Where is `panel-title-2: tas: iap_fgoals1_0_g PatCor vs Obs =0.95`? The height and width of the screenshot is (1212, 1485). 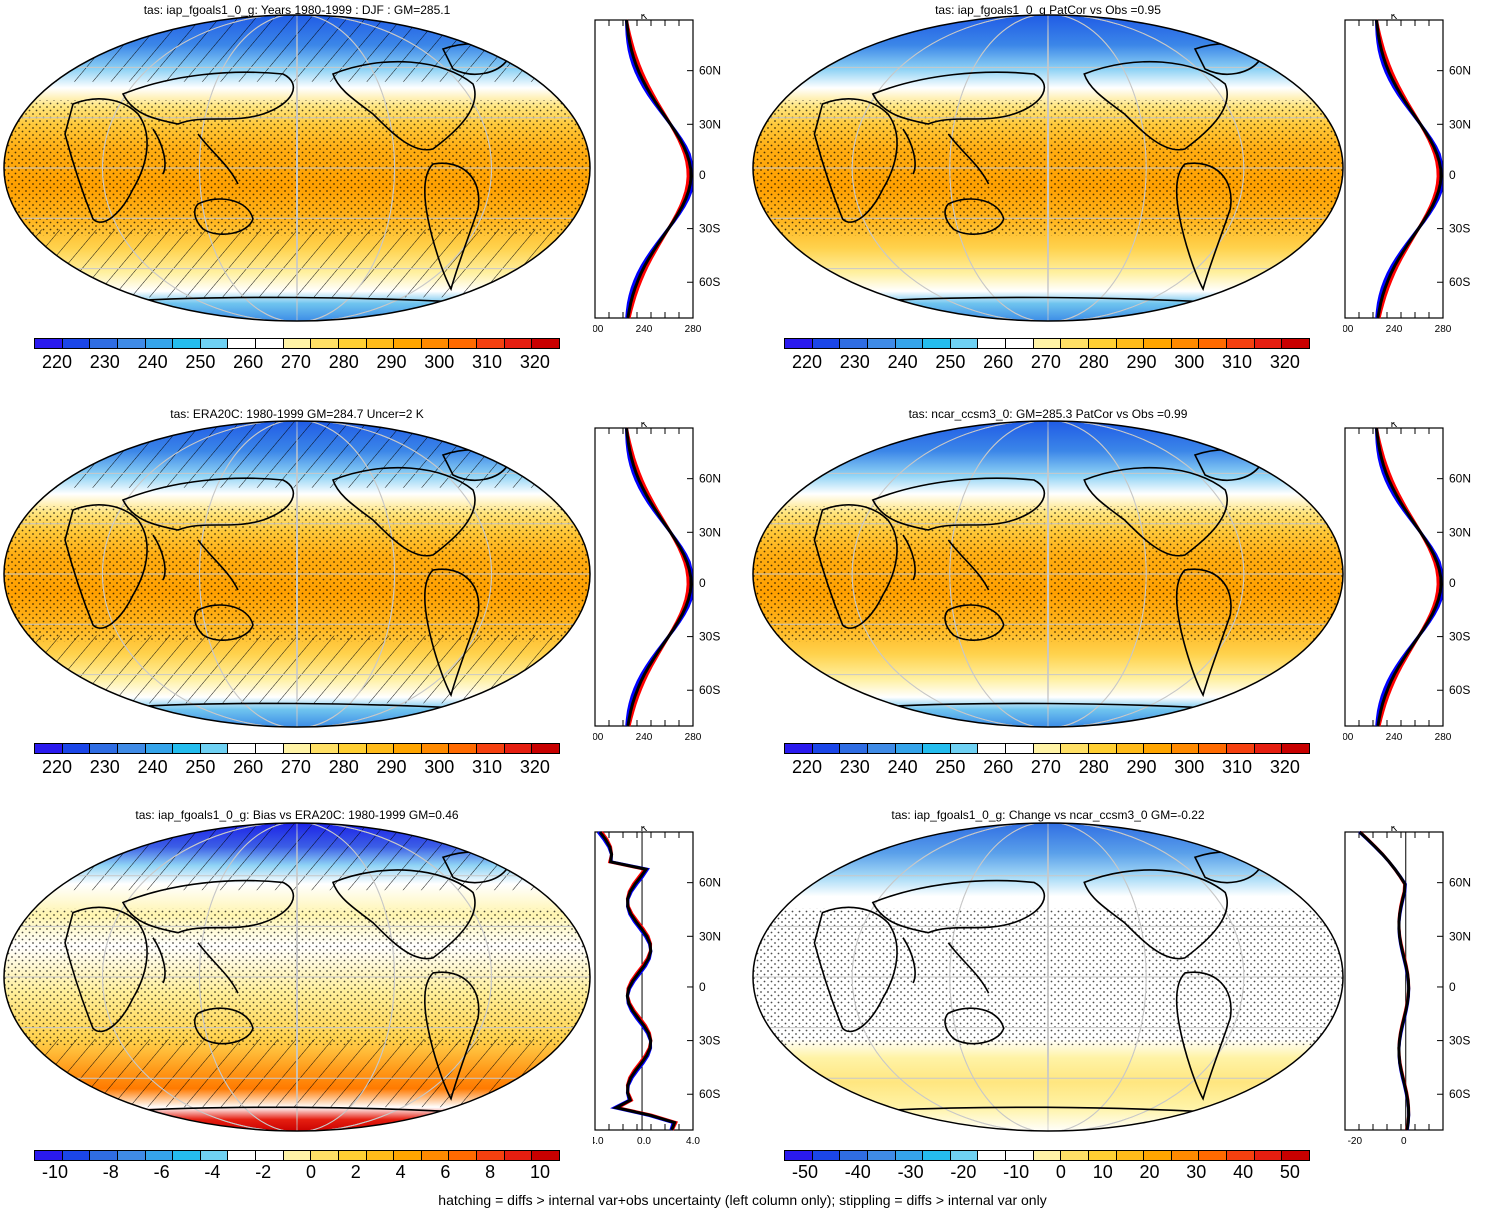 panel-title-2: tas: iap_fgoals1_0_g PatCor vs Obs =0.95 is located at coordinates (1048, 10).